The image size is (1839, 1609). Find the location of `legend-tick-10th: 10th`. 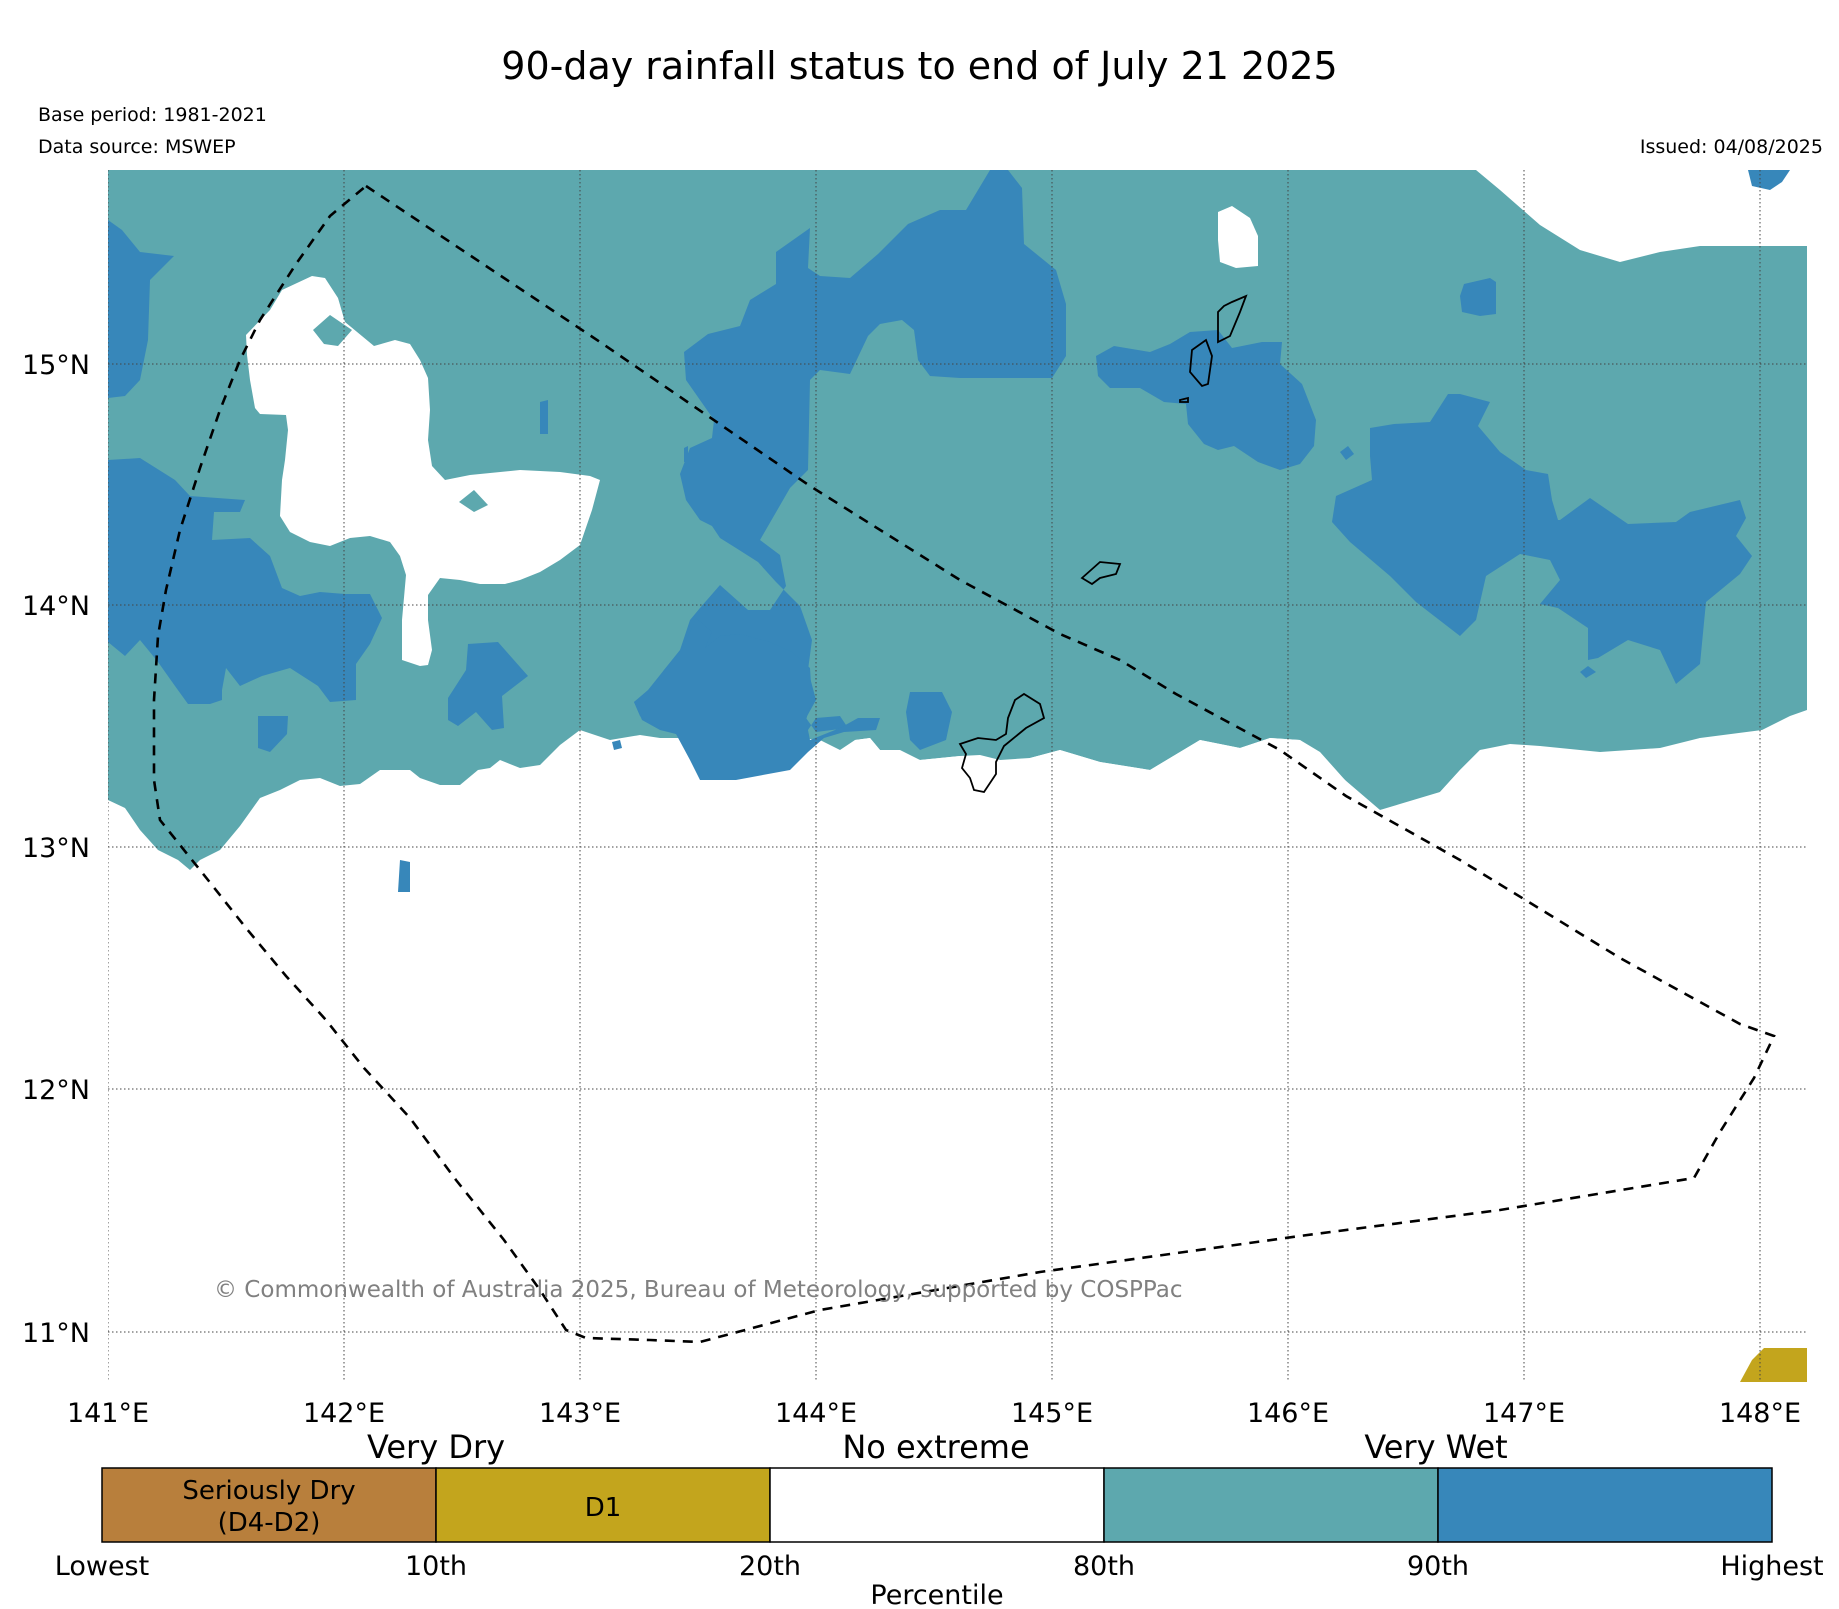

legend-tick-10th: 10th is located at coordinates (436, 1566).